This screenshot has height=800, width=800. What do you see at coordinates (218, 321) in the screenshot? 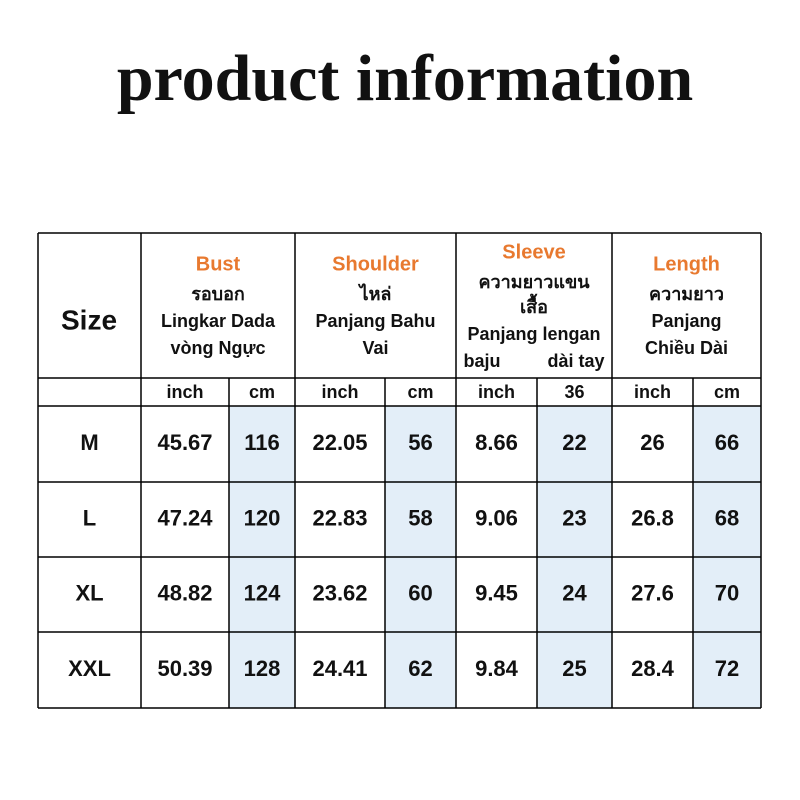
I see `column-line: Lingkar Dada` at bounding box center [218, 321].